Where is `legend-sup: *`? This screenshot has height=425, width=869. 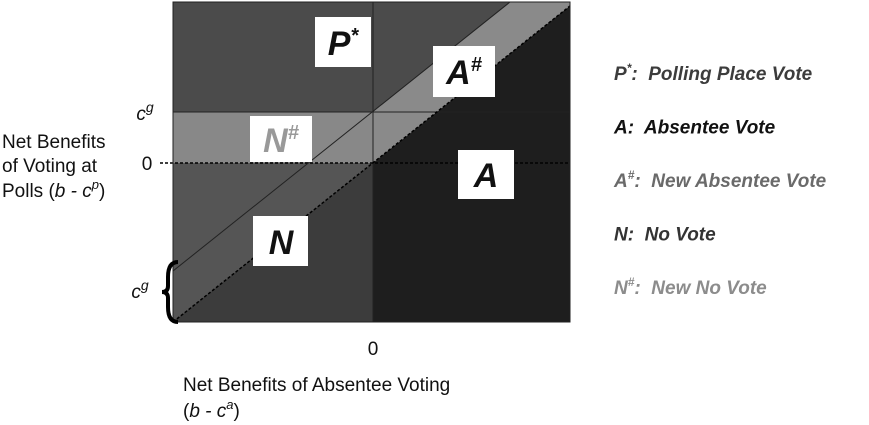
legend-sup: * is located at coordinates (630, 68).